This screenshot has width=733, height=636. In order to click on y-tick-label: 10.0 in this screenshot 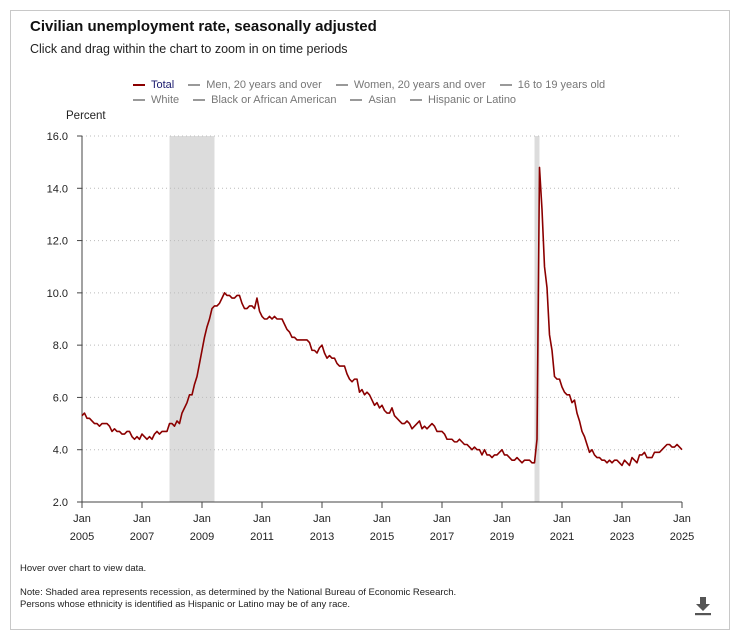, I will do `click(57, 294)`.